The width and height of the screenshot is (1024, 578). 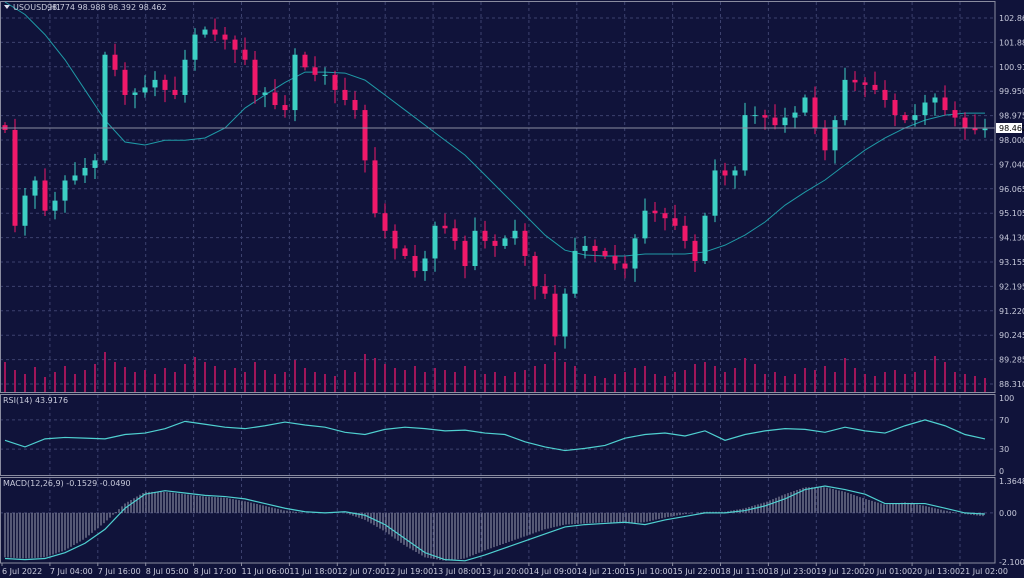 I want to click on price-tick-label: 93.155, so click(x=1011, y=262).